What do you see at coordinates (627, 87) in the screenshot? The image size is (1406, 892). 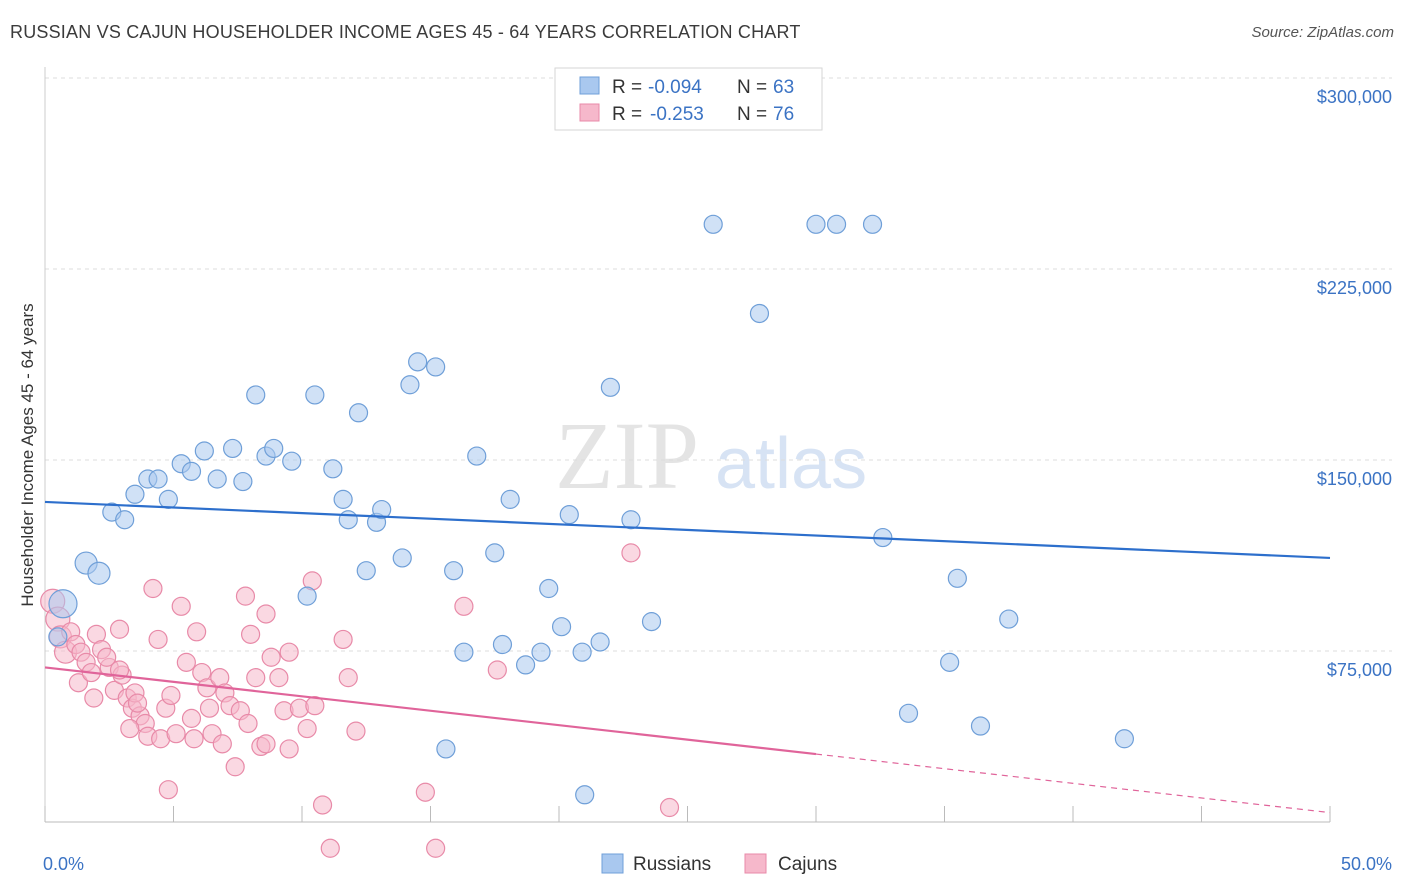 I see `legend-r-label-1: R =` at bounding box center [627, 87].